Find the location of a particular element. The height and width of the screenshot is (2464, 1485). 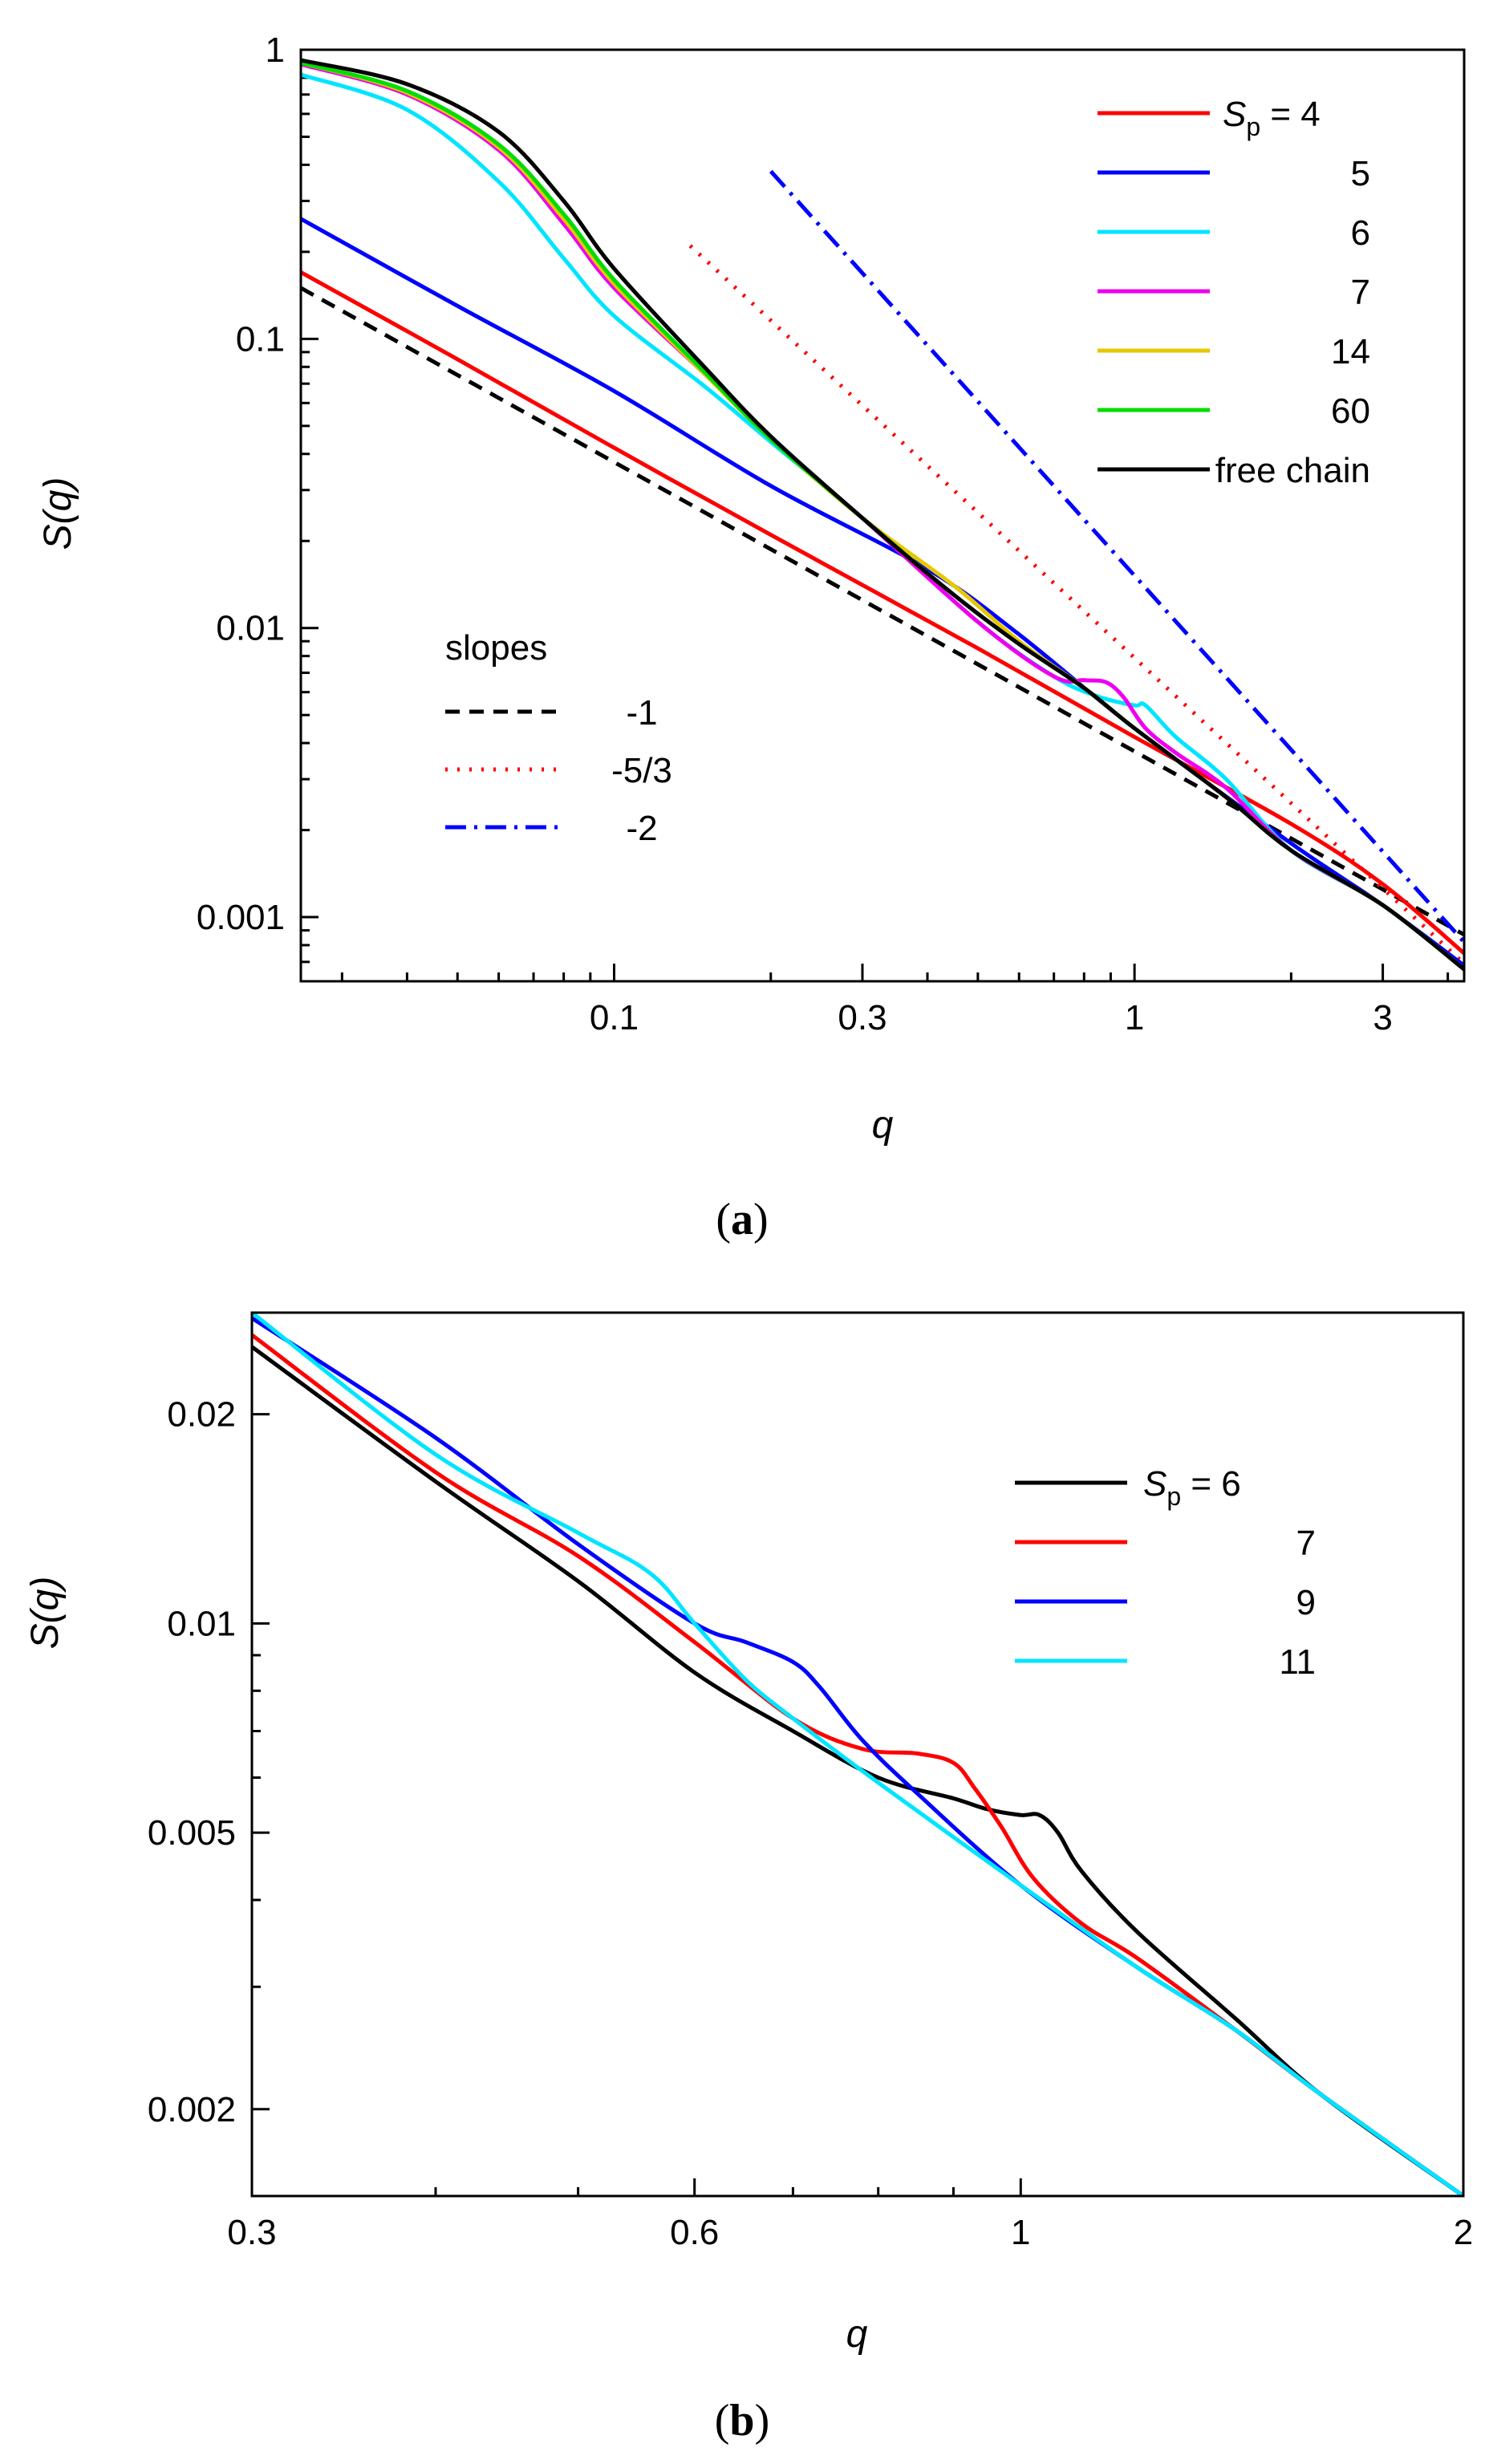

panel-a-legend: Sp = 4 5 6 7 14 60 free chain is located at coordinates (1234, 292).